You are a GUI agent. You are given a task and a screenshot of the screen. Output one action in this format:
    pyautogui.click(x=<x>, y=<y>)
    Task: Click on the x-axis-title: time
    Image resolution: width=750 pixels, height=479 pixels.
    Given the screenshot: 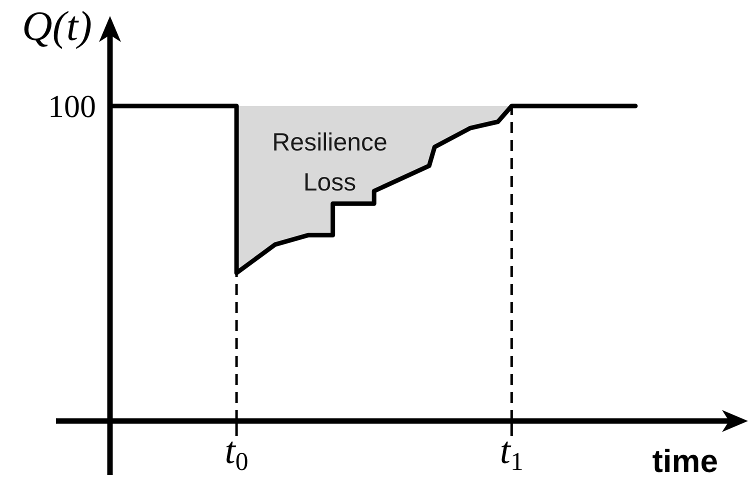 What is the action you would take?
    pyautogui.click(x=685, y=461)
    